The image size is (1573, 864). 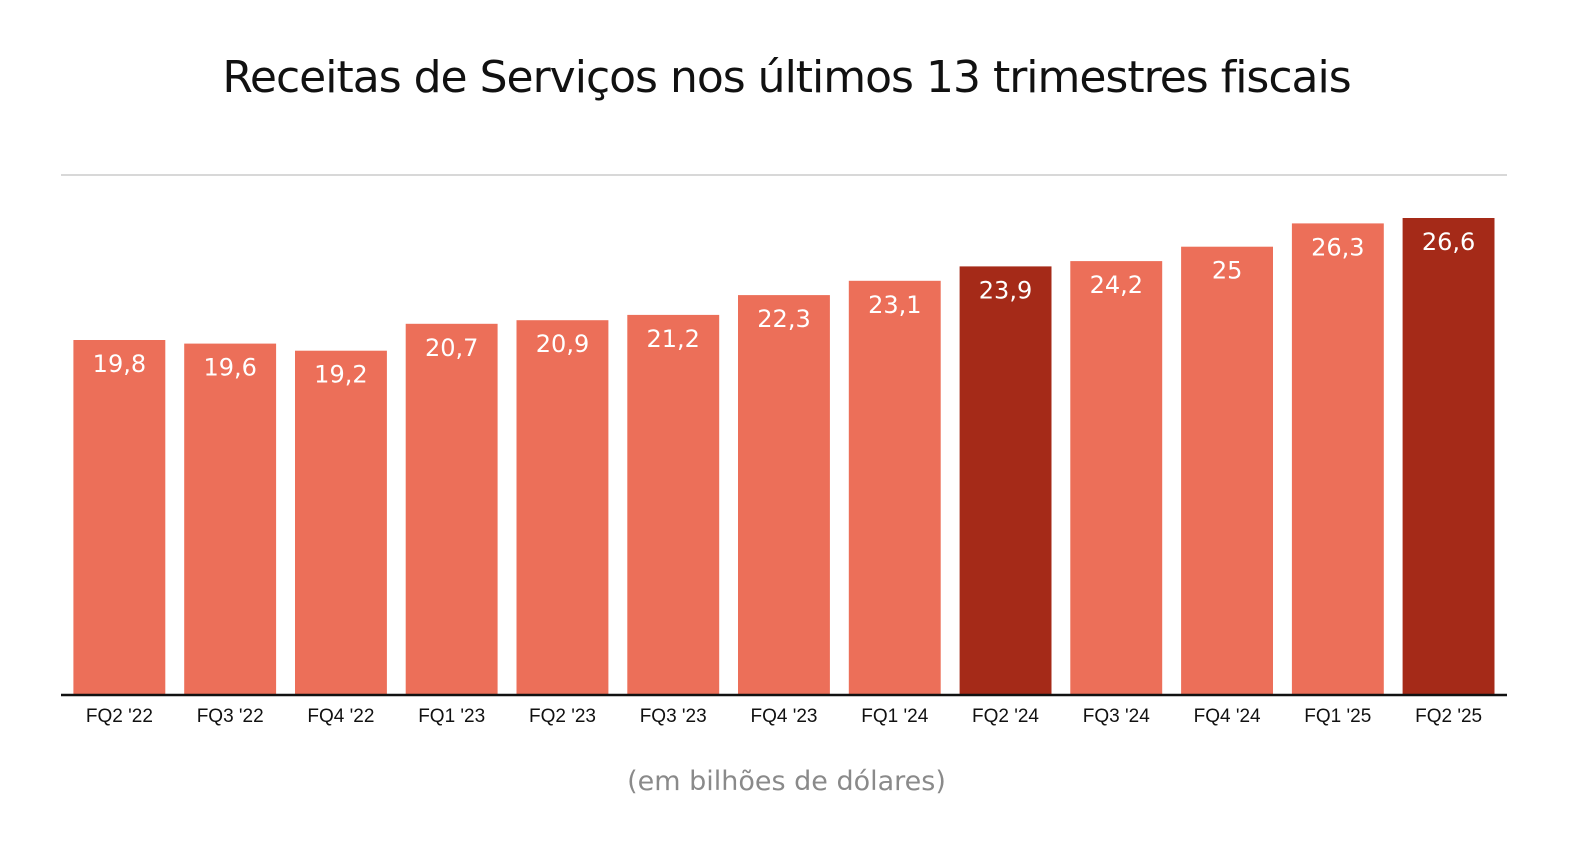 I want to click on x-tick-label-6: FQ4 '23, so click(x=784, y=716).